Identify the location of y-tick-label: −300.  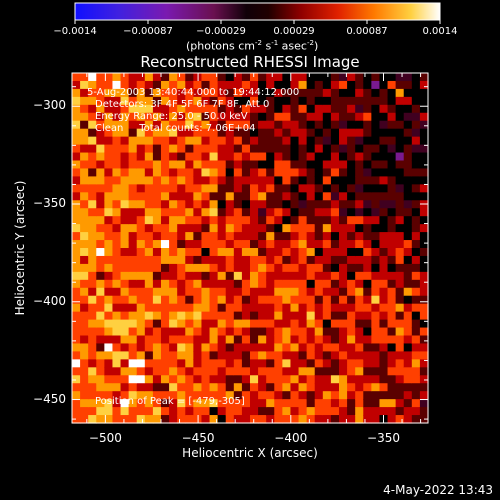
(49, 105).